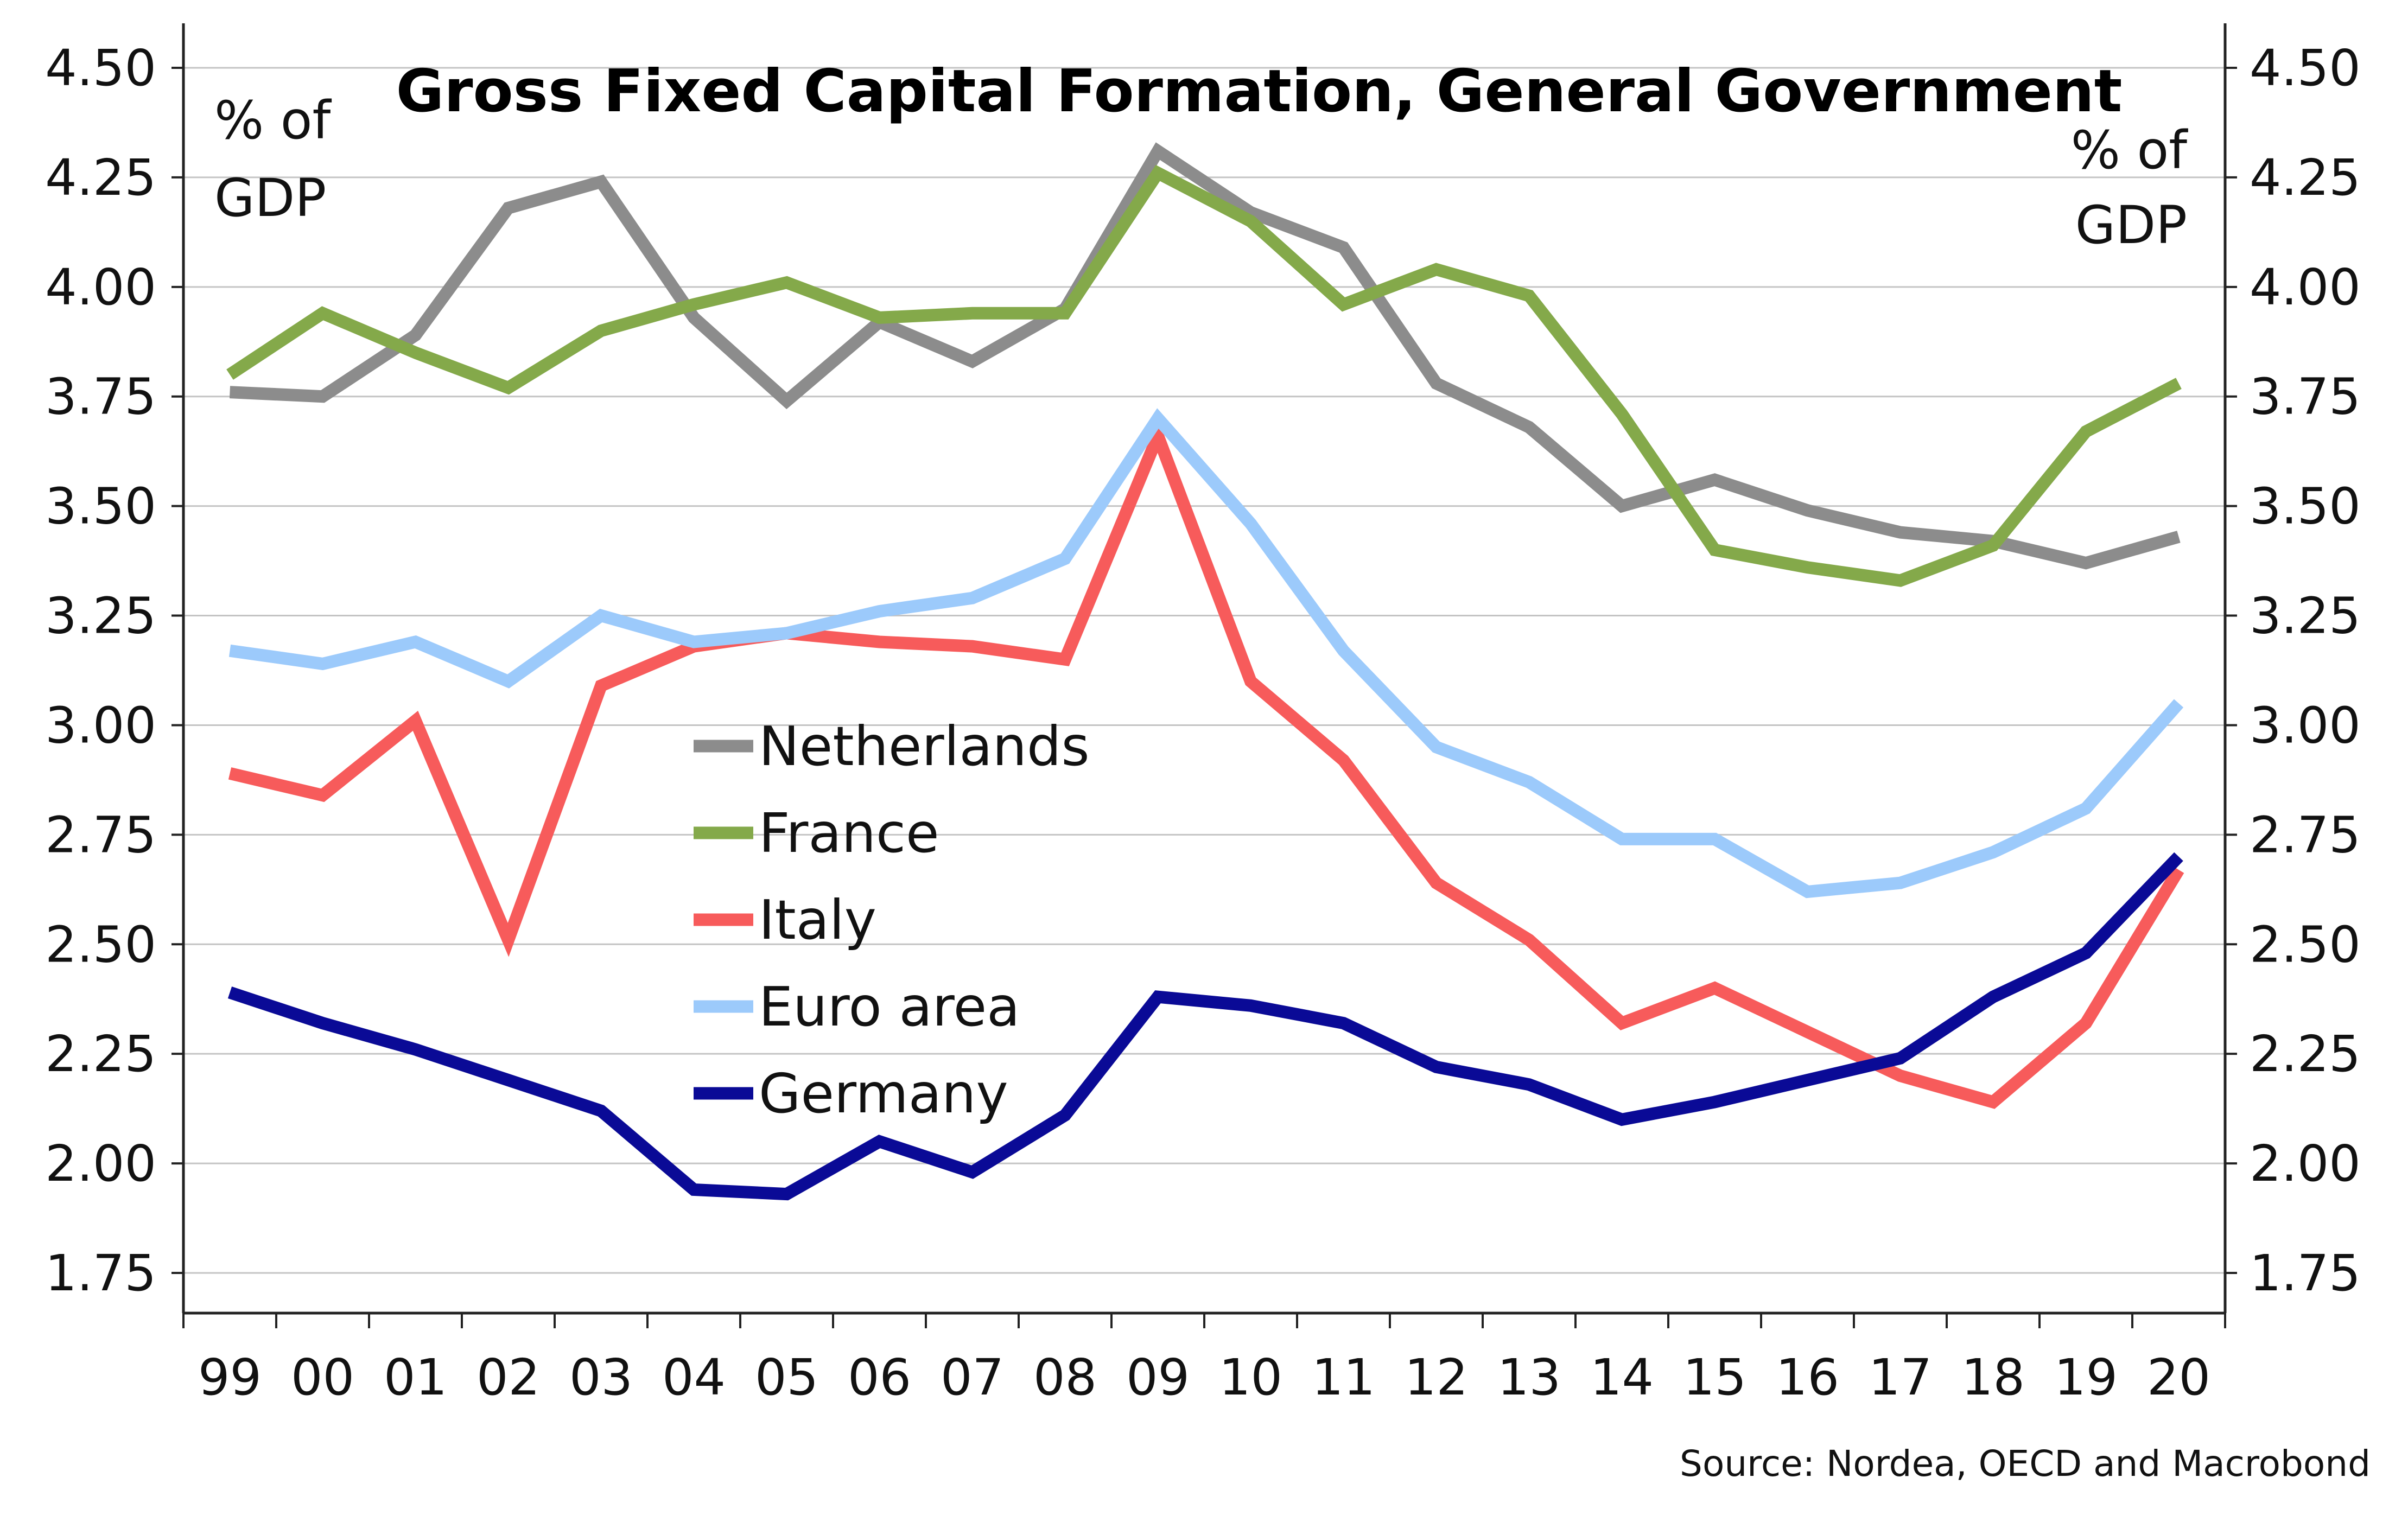  What do you see at coordinates (1343, 1377) in the screenshot?
I see `x-tick-label: 11` at bounding box center [1343, 1377].